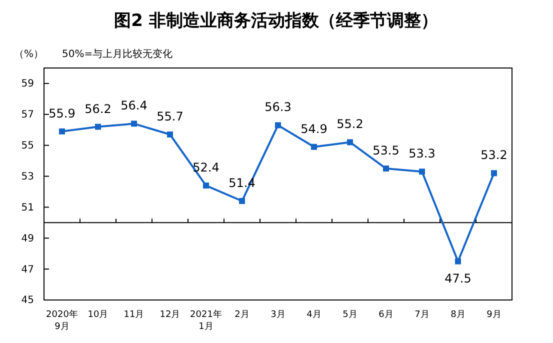 Image resolution: width=553 pixels, height=343 pixels. What do you see at coordinates (27, 208) in the screenshot?
I see `y-tick-label: 51` at bounding box center [27, 208].